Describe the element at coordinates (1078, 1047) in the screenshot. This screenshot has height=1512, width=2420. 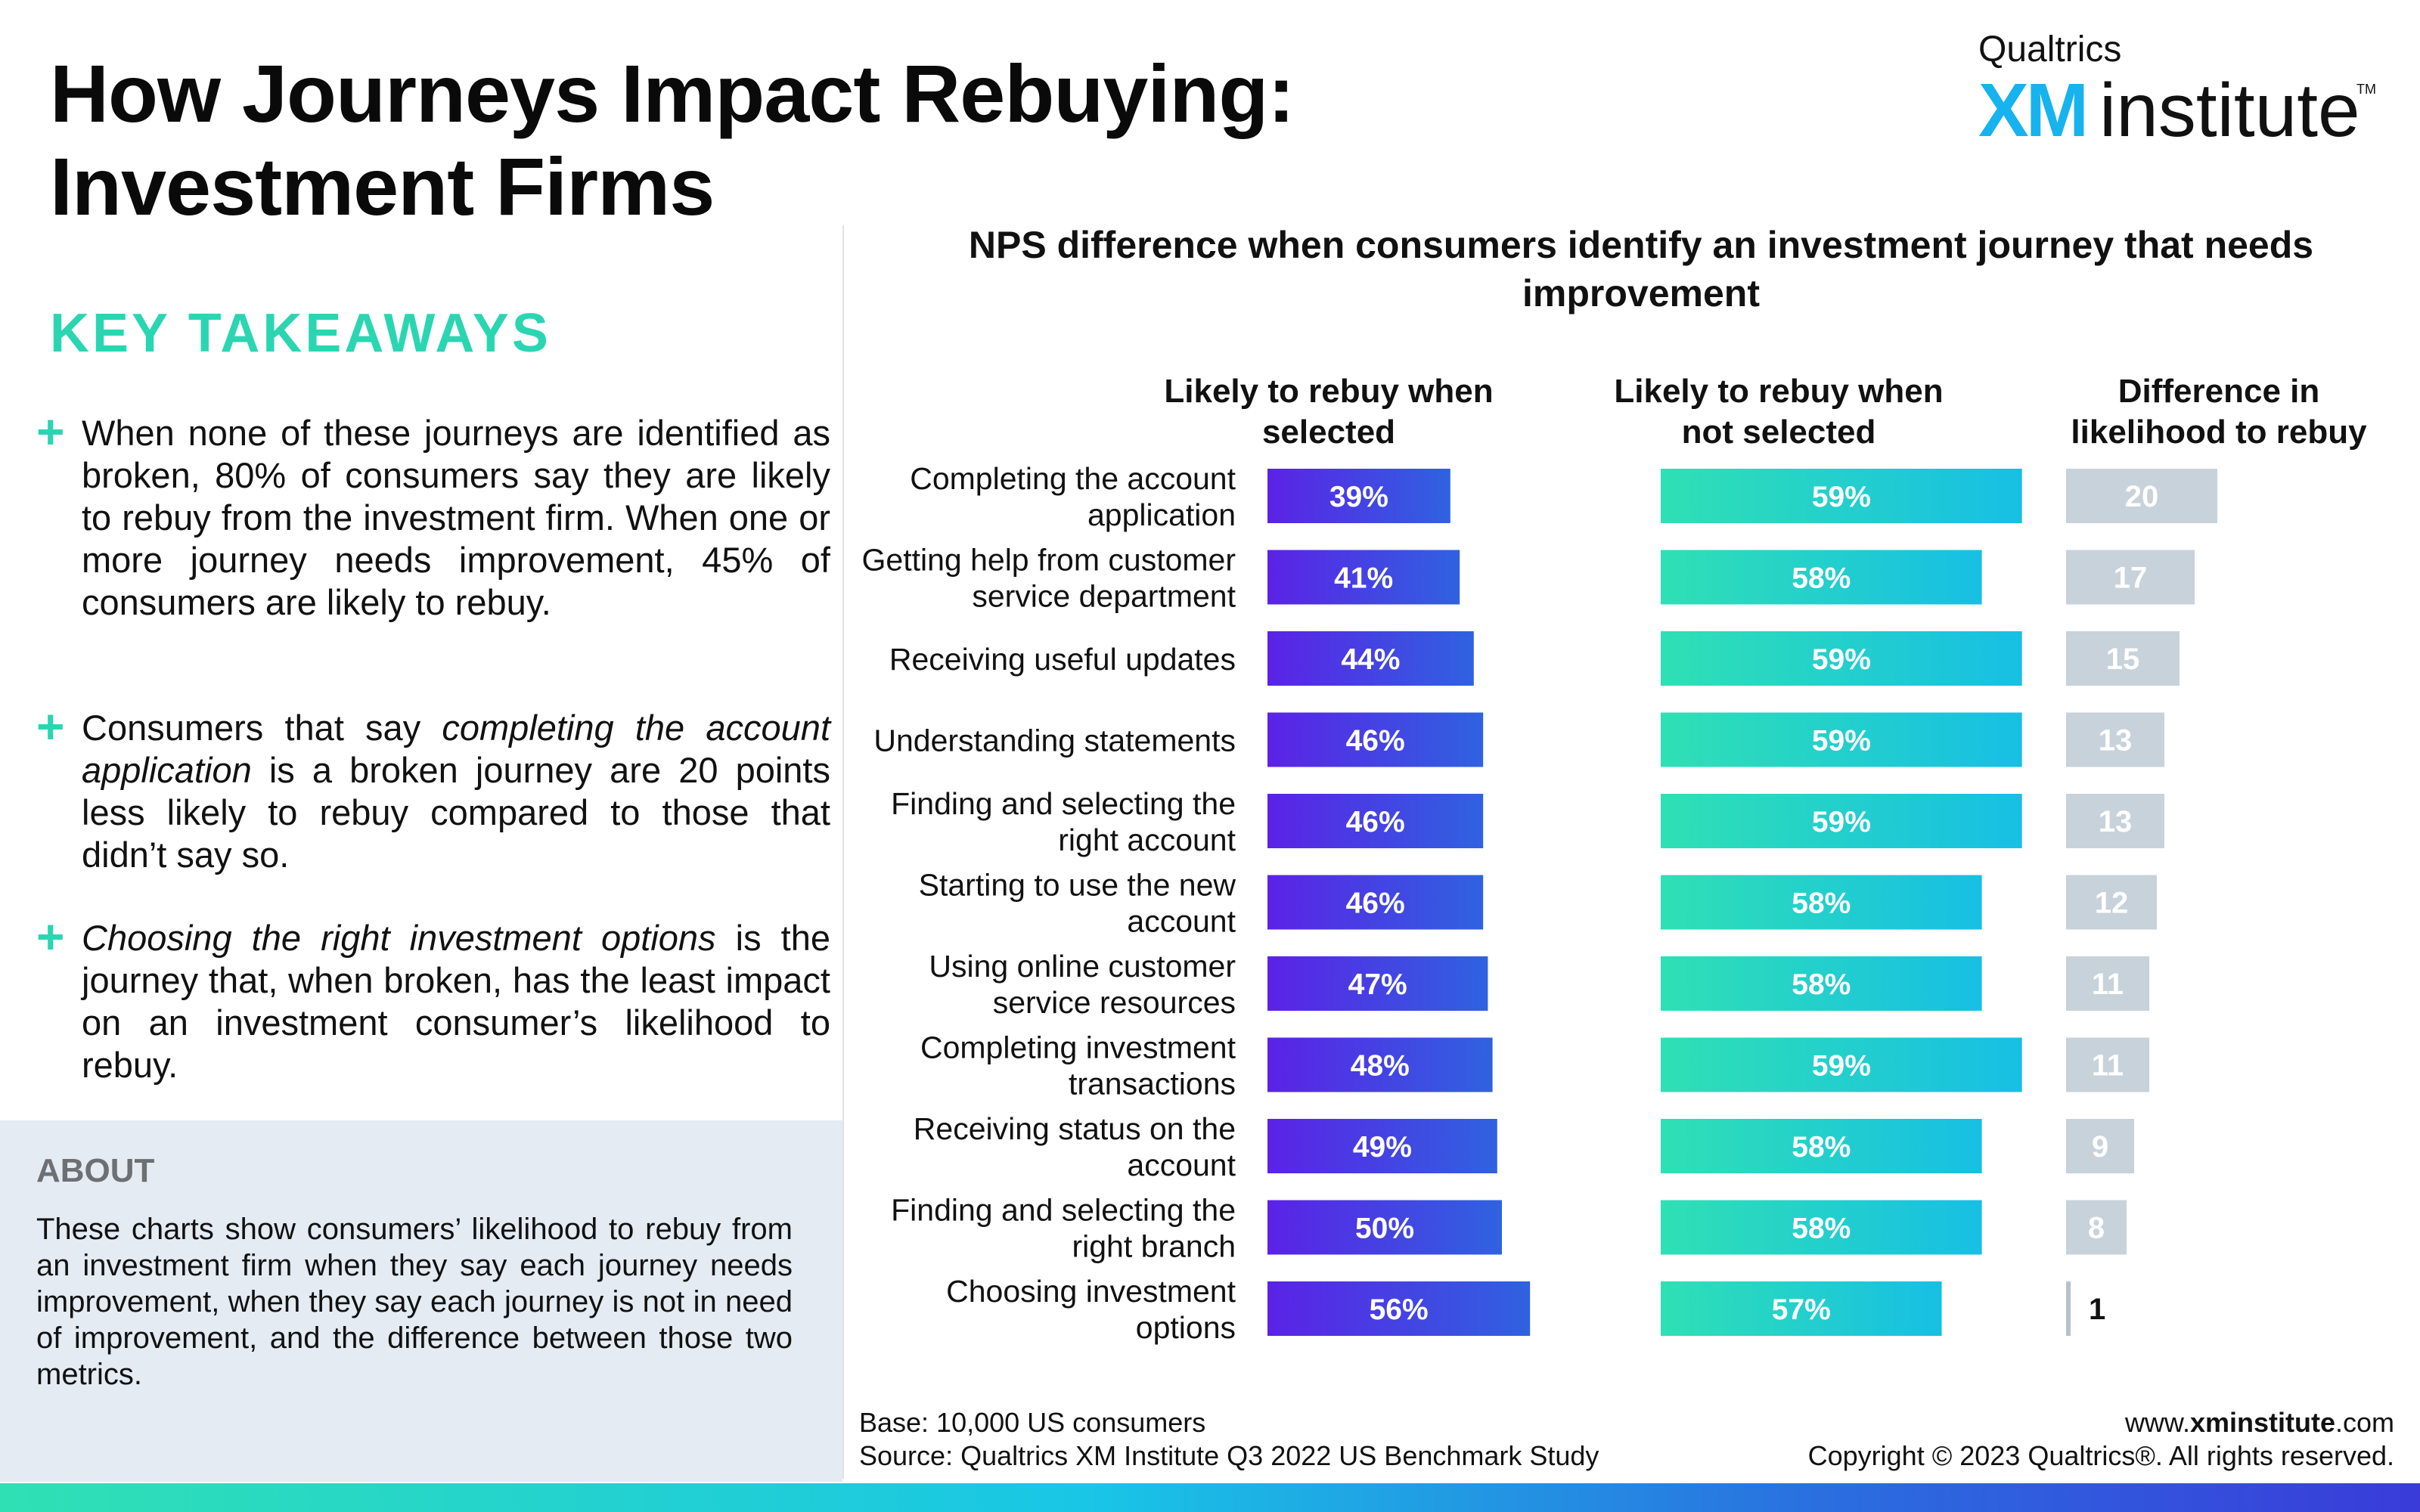
I see `category-label: Completing investment` at that location.